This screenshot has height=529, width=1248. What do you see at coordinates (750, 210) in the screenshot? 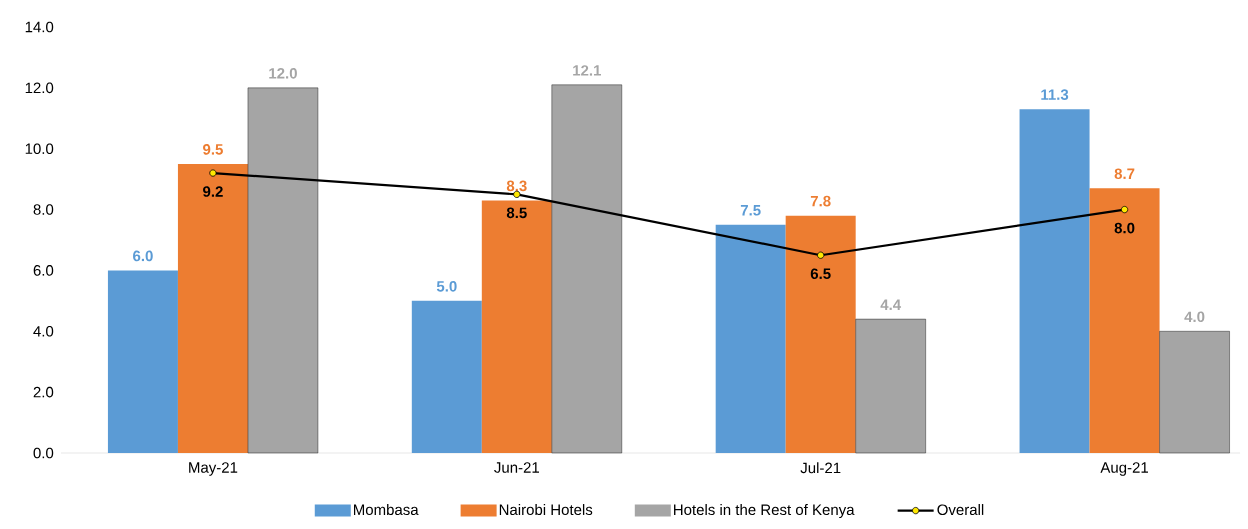
I see `data-label: 7.5` at bounding box center [750, 210].